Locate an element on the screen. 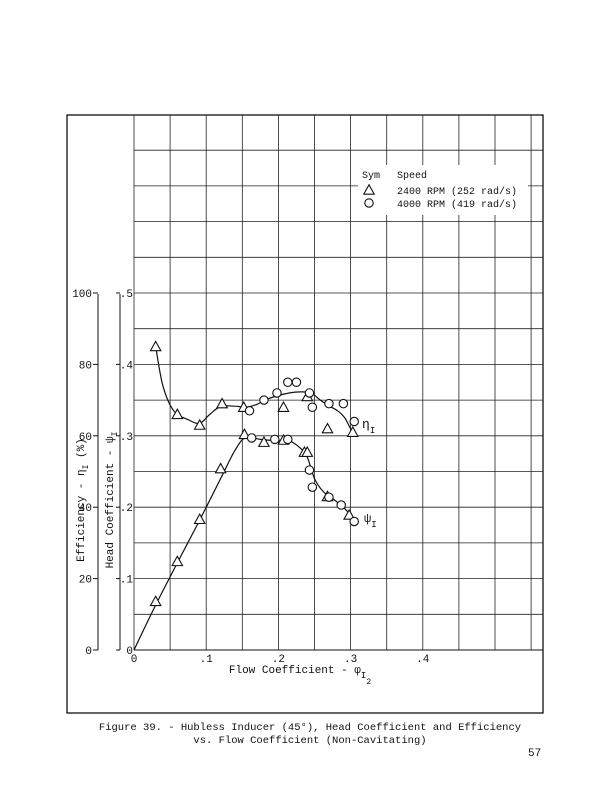 This screenshot has width=610, height=792. head-tick-label: .3 is located at coordinates (126, 438).